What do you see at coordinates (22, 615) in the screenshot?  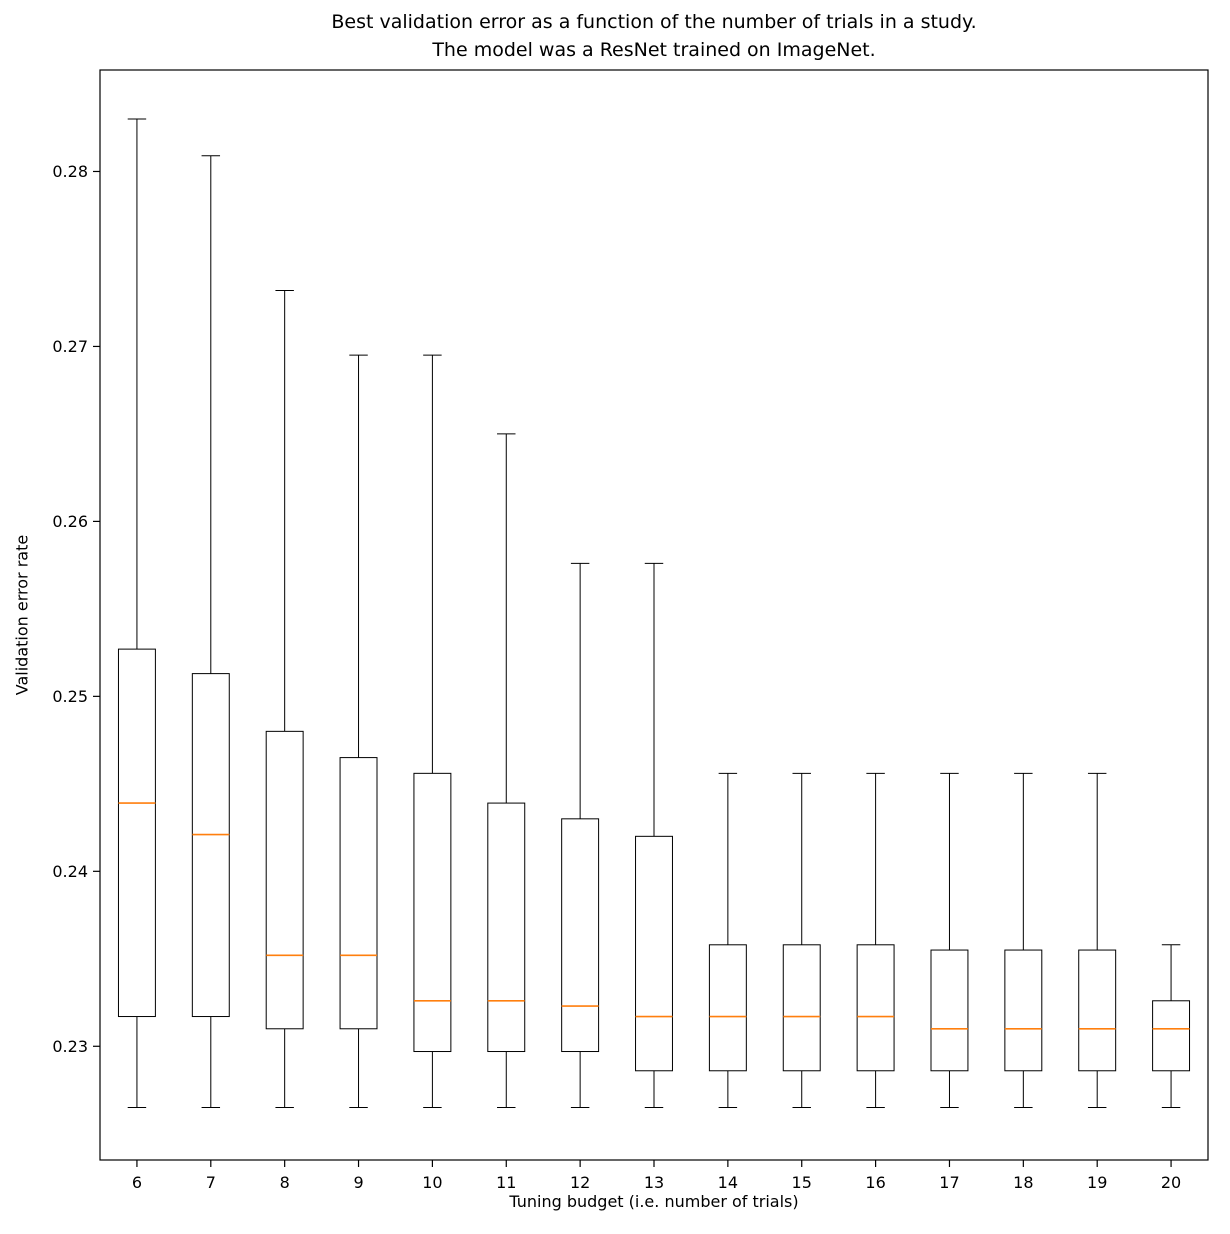 I see `y-axis-label: Validation error rate` at bounding box center [22, 615].